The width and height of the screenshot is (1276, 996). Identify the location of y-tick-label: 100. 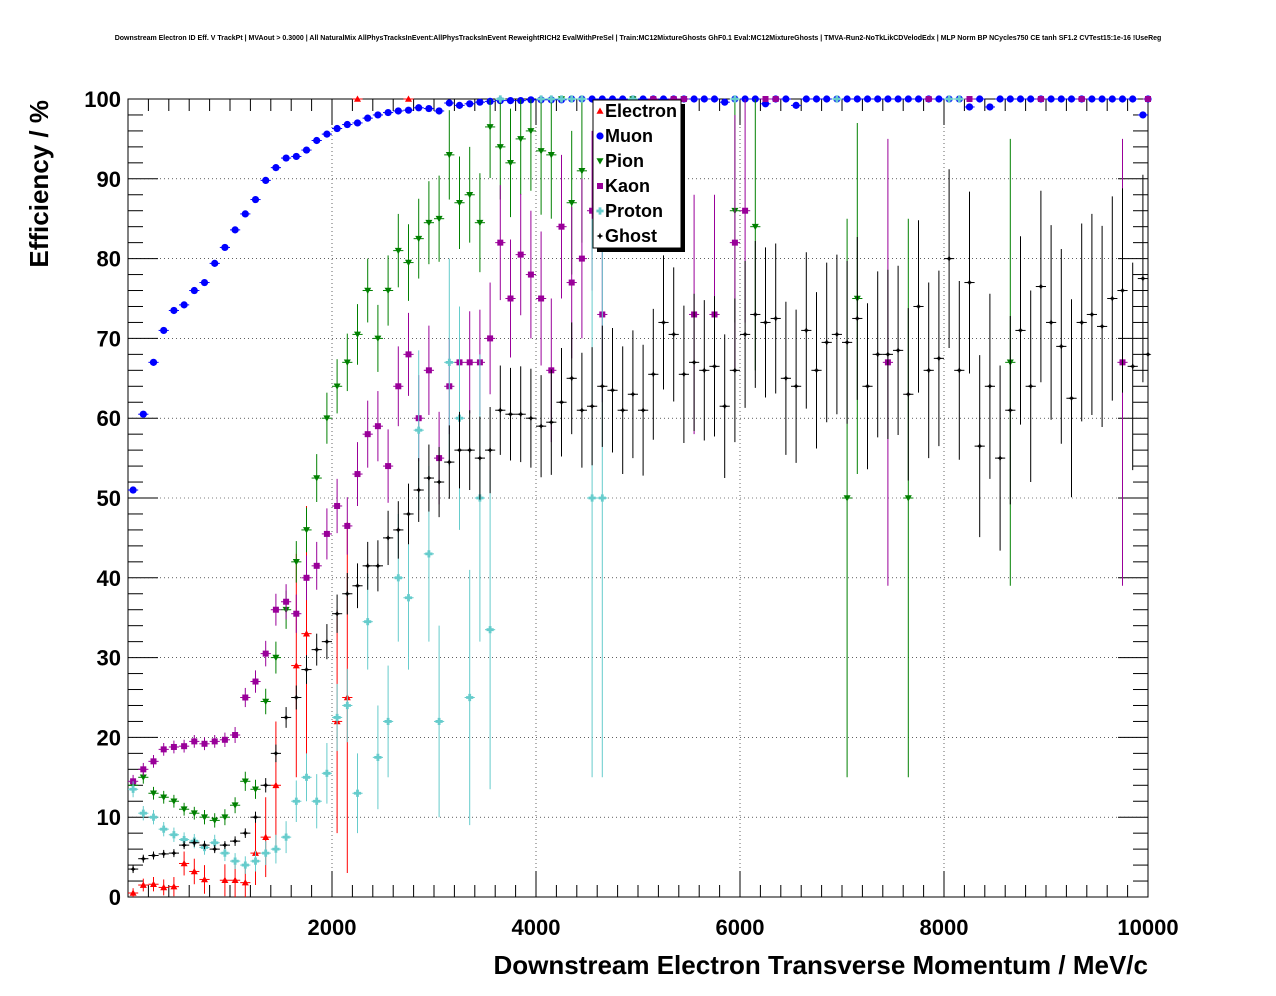
(102, 99).